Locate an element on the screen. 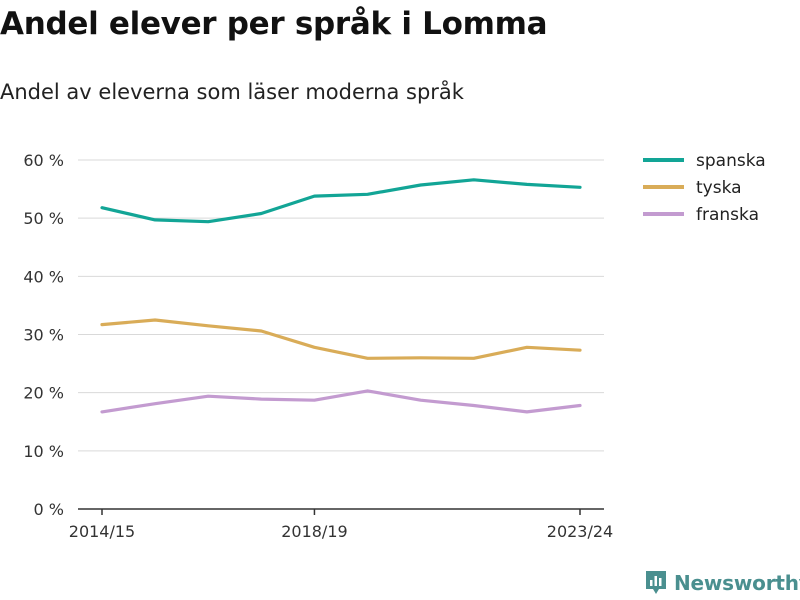  chart-title: Andel elever per språk i Lomma is located at coordinates (274, 24).